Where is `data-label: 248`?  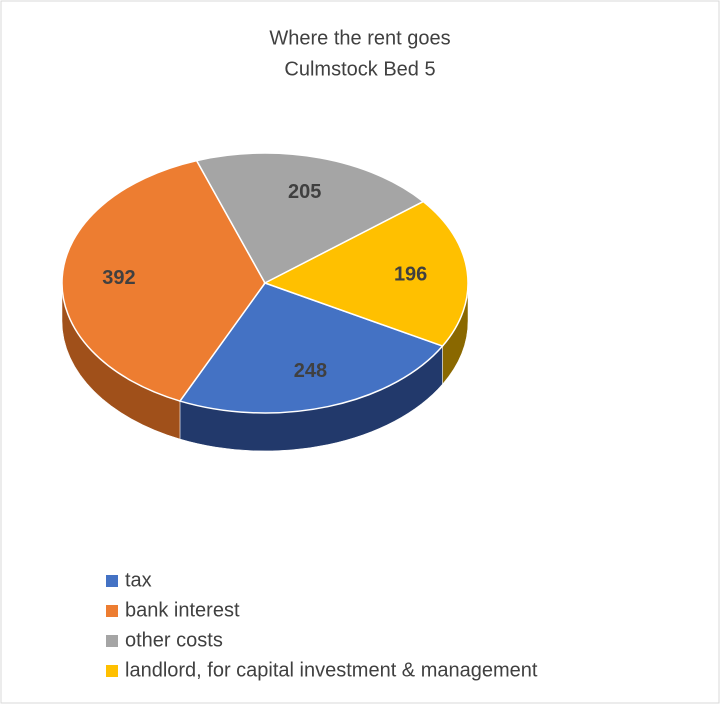 data-label: 248 is located at coordinates (310, 371).